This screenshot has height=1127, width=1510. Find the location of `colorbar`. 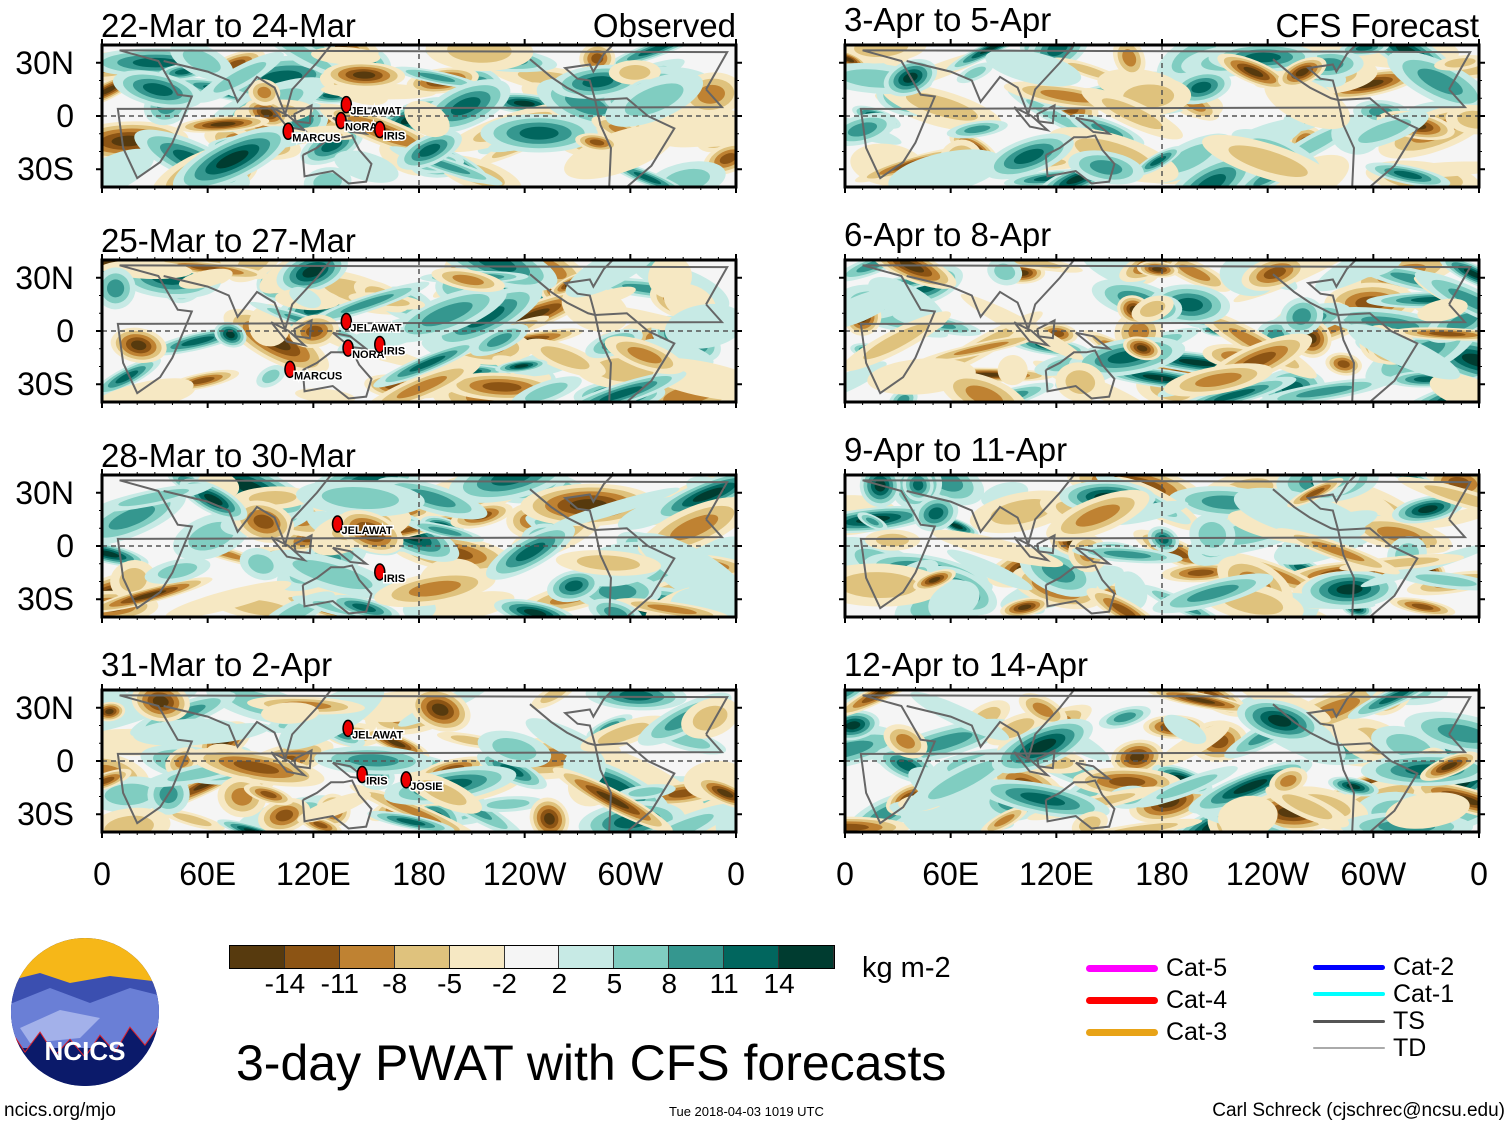

colorbar is located at coordinates (532, 957).